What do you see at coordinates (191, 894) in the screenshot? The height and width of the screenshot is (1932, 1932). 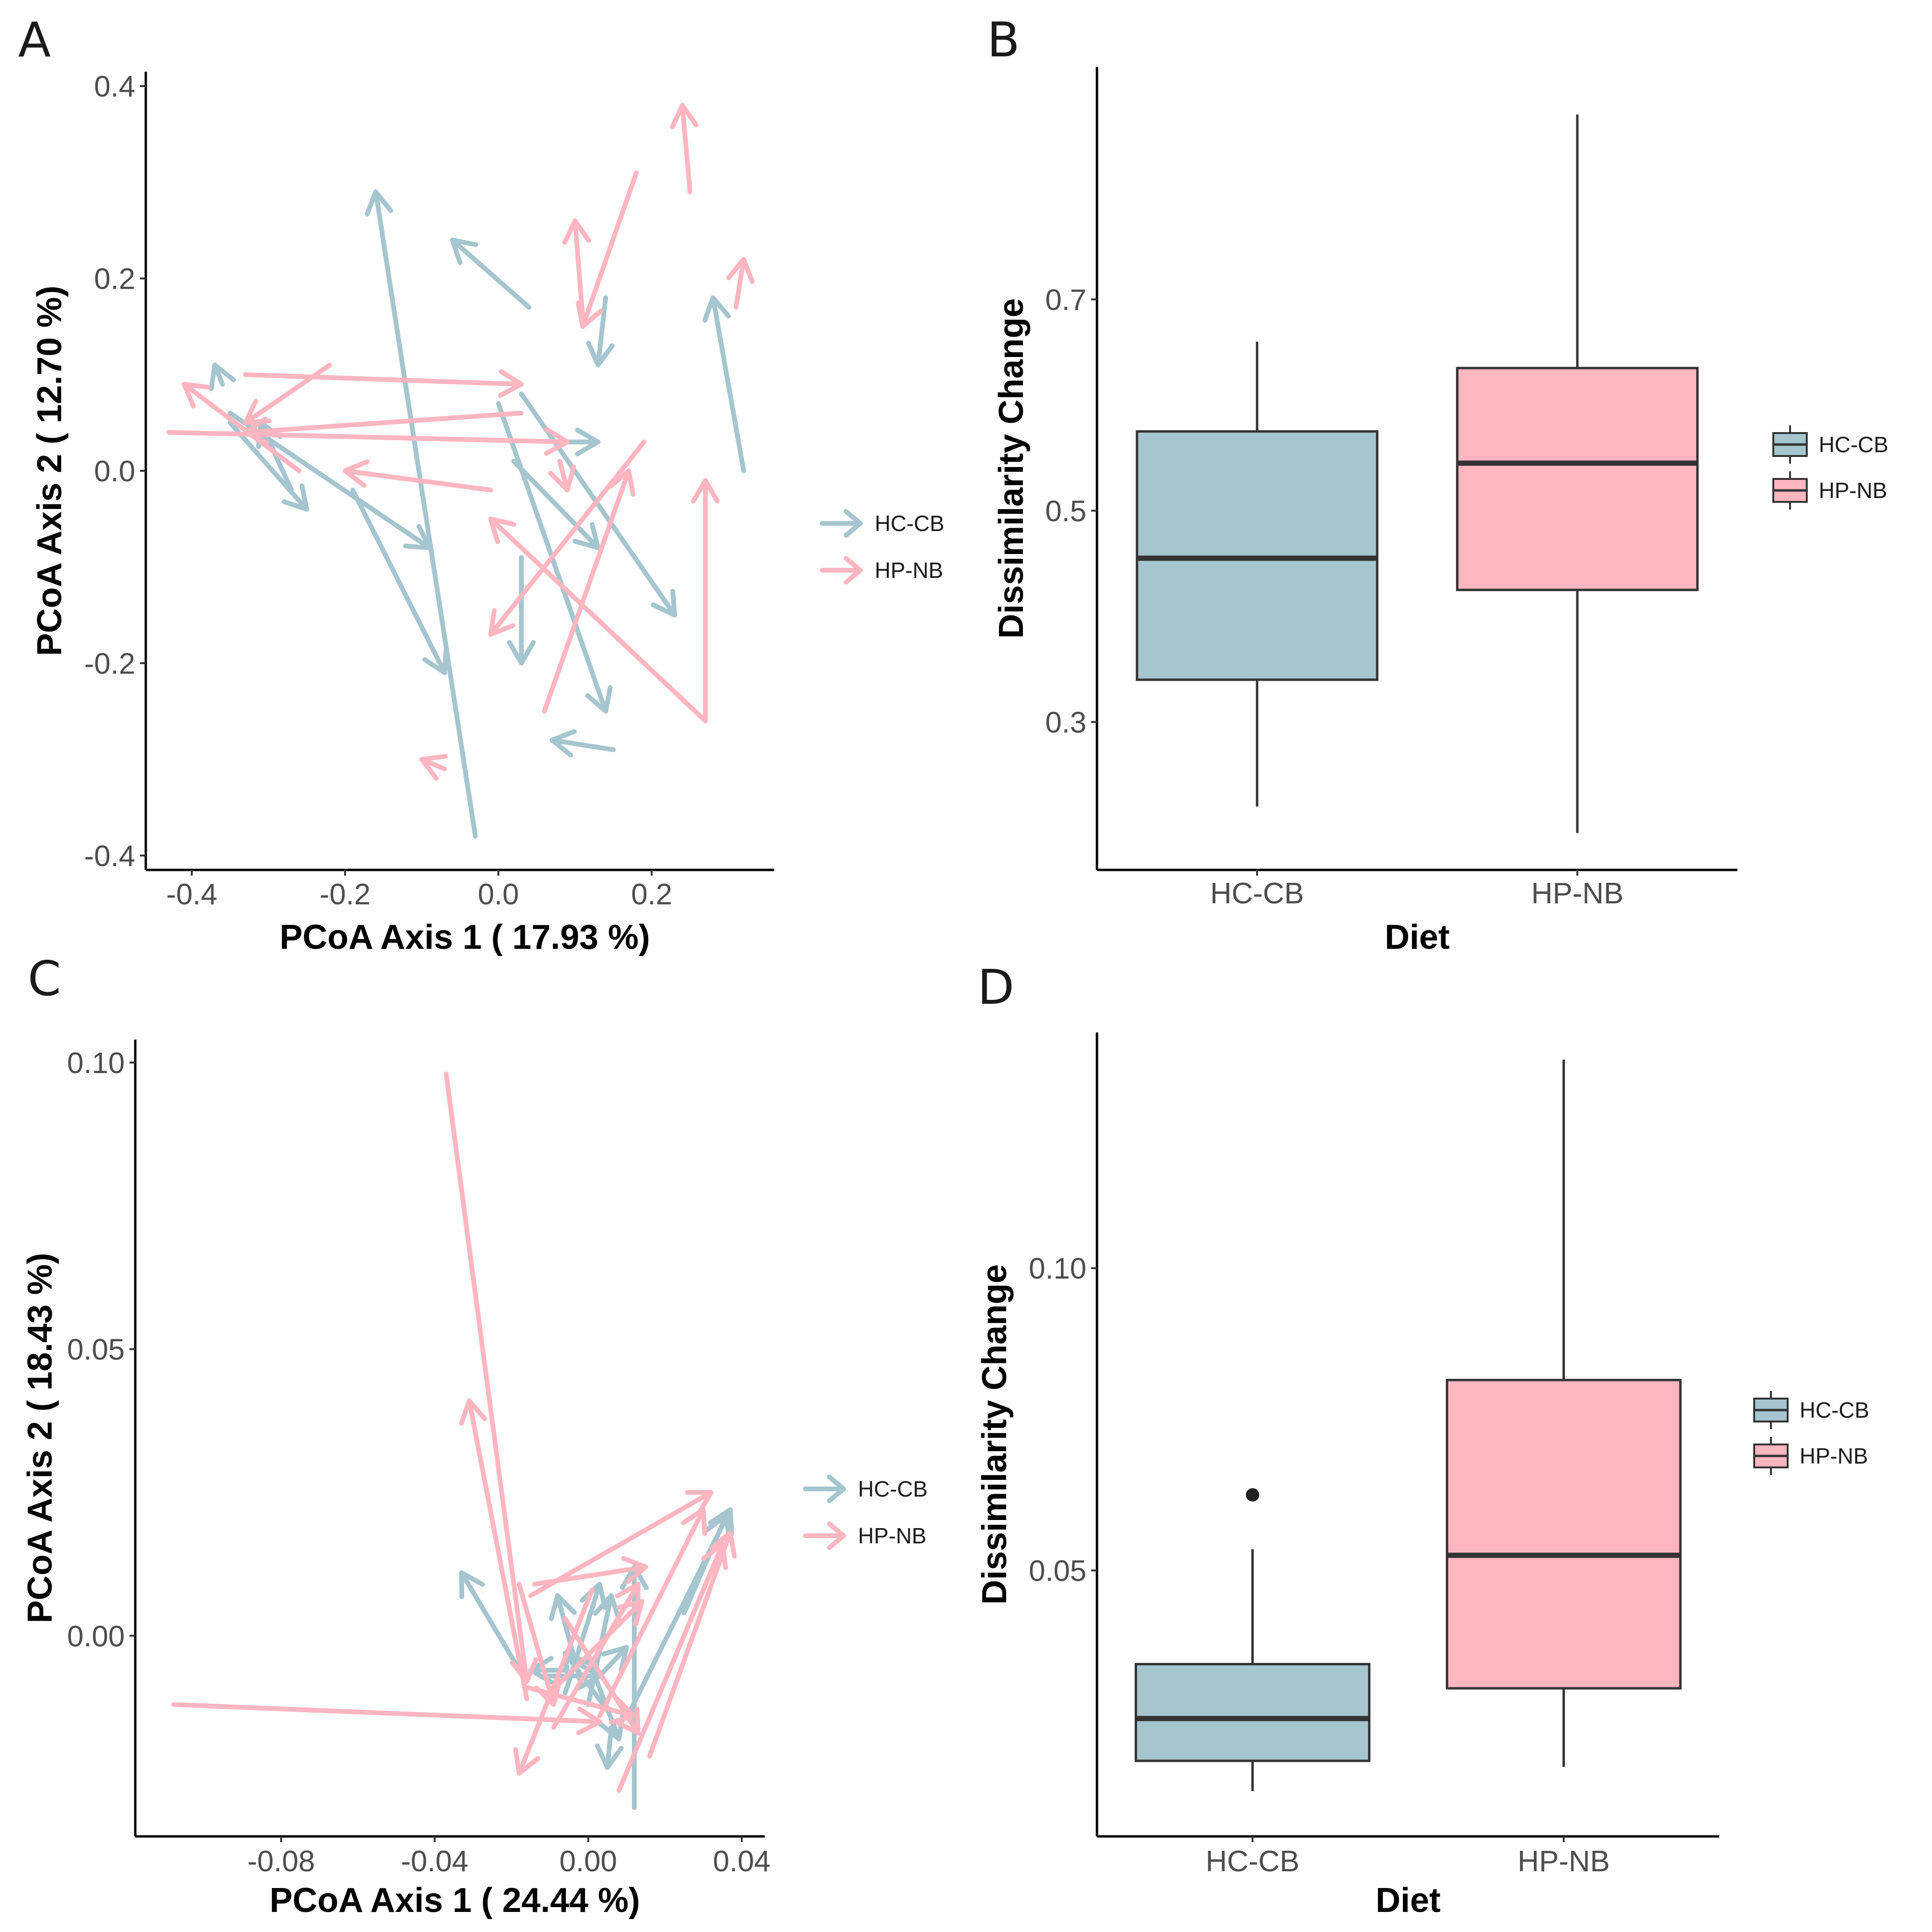 I see `x-tick-label: -0.4` at bounding box center [191, 894].